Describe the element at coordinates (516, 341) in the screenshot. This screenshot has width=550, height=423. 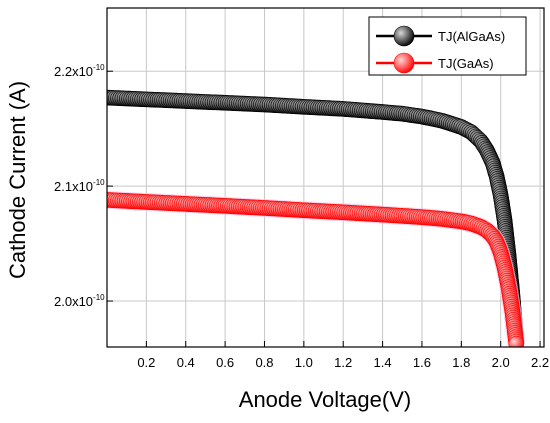
I see `data-point` at that location.